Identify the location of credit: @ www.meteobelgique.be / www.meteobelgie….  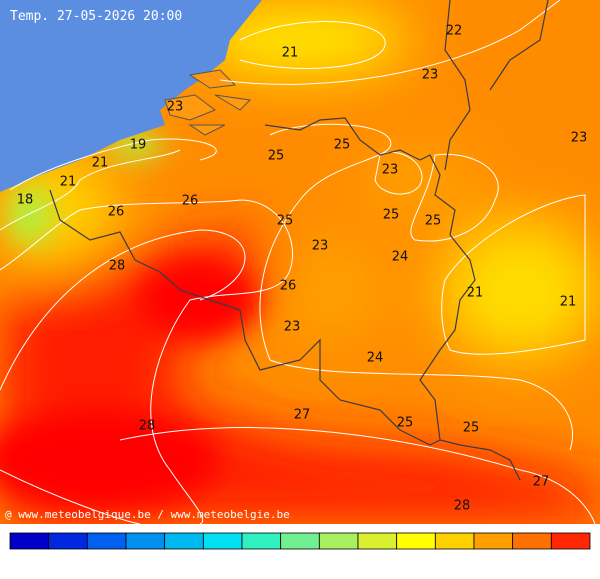
(147, 514).